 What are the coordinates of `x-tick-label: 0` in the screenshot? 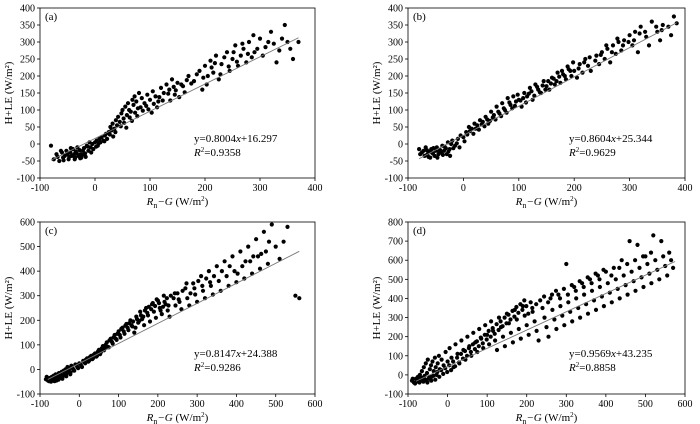 It's located at (447, 404).